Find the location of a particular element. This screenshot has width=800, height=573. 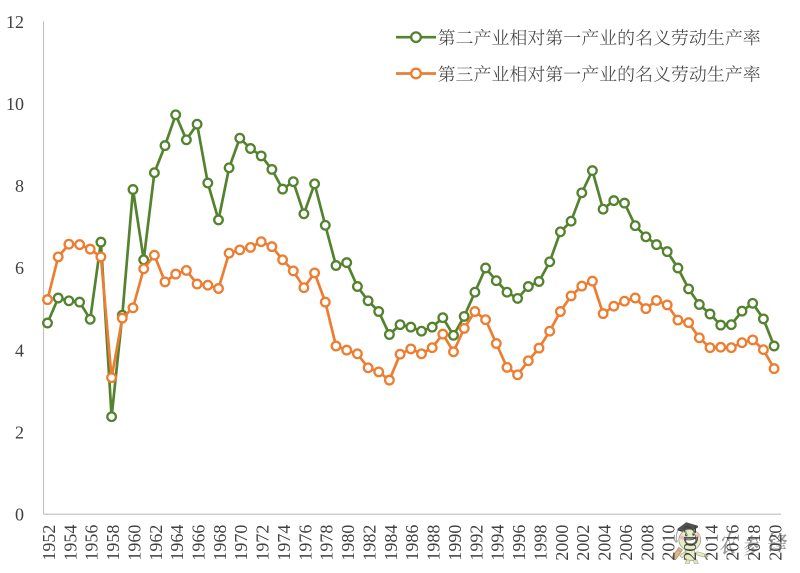

svg-text: 10 is located at coordinates (15, 104).